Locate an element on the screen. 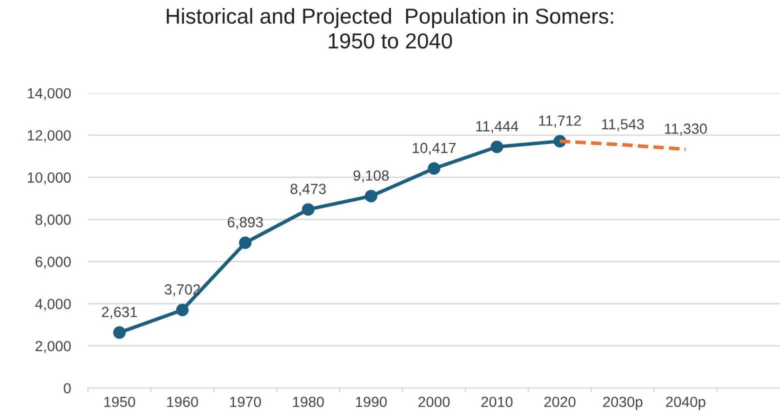 This screenshot has height=417, width=780. x-tick-label: 2020 is located at coordinates (560, 402).